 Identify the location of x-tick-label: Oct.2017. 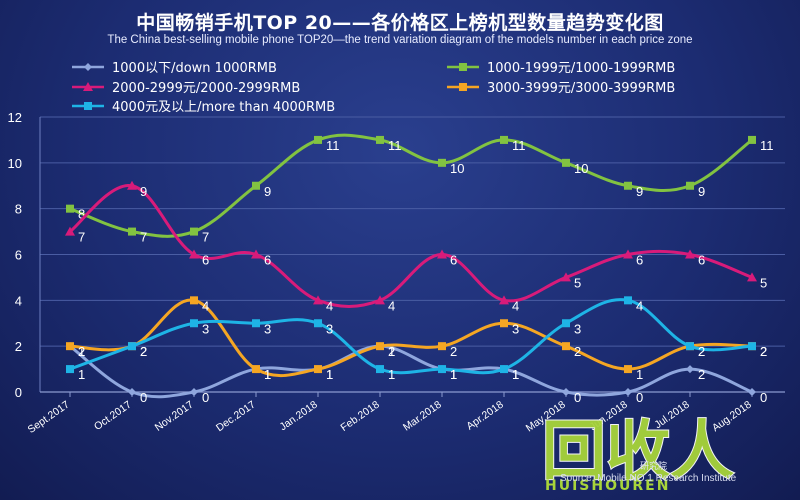
(113, 416).